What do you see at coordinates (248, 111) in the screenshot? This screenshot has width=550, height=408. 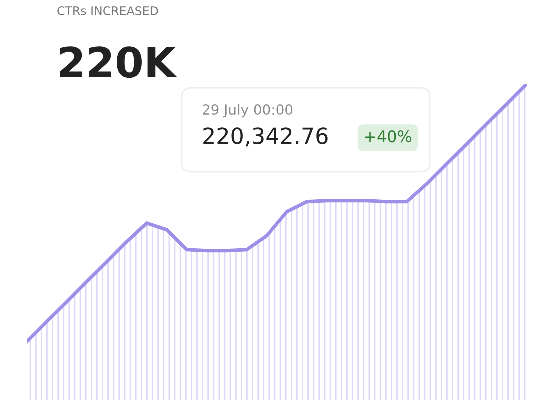 I see `annotation: 29 July 00:00` at bounding box center [248, 111].